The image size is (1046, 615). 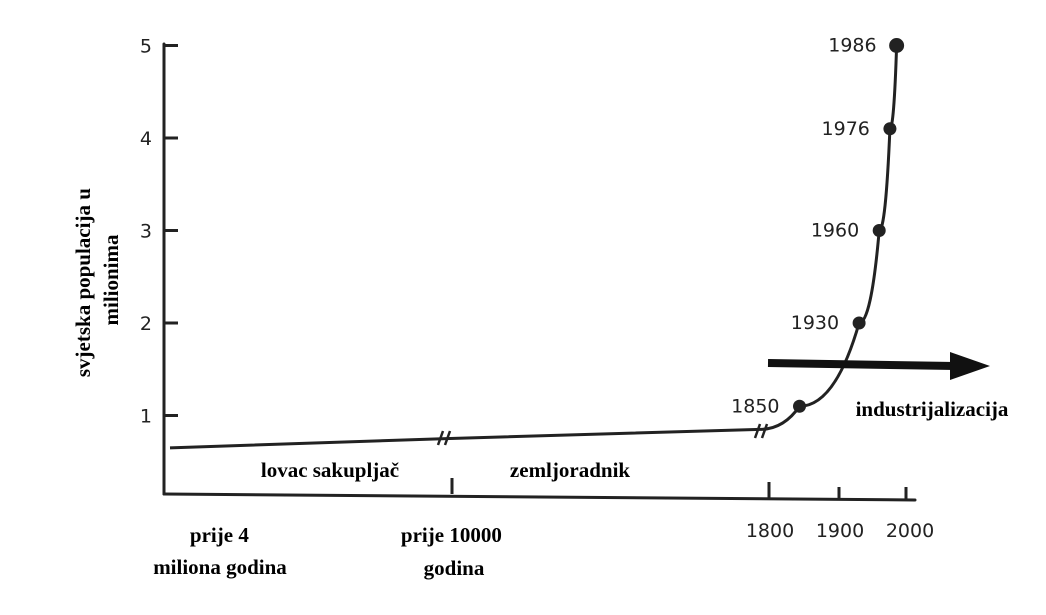 I want to click on era-label-industrial: industrijalizacija, so click(x=932, y=409).